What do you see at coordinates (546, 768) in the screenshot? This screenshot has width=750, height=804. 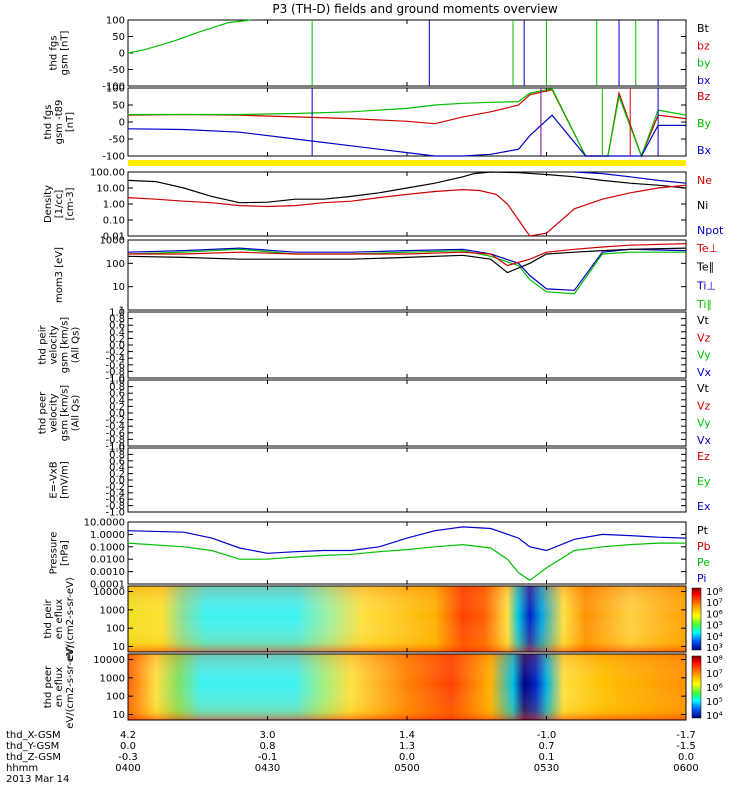 I see `x-axis-value: 0530` at bounding box center [546, 768].